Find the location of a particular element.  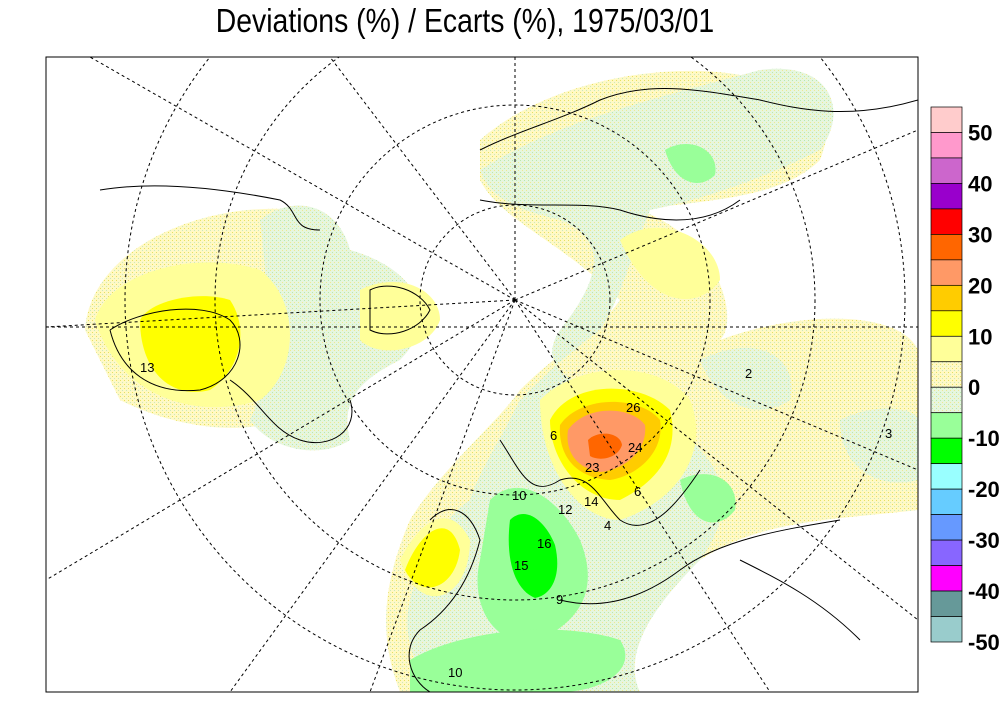

station-value: 26 is located at coordinates (633, 407).